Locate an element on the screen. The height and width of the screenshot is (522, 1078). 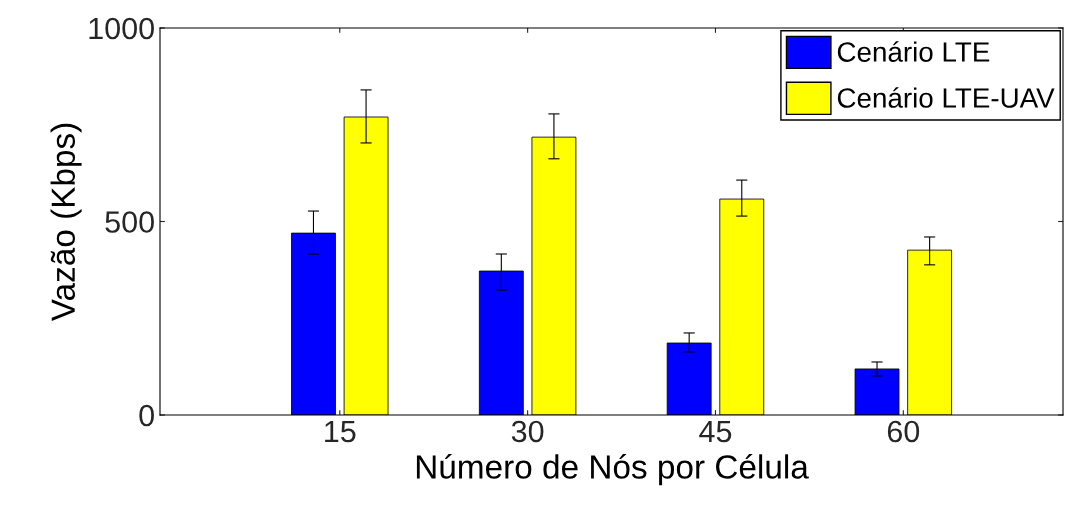
legend-label: Cenário LTE is located at coordinates (913, 51).